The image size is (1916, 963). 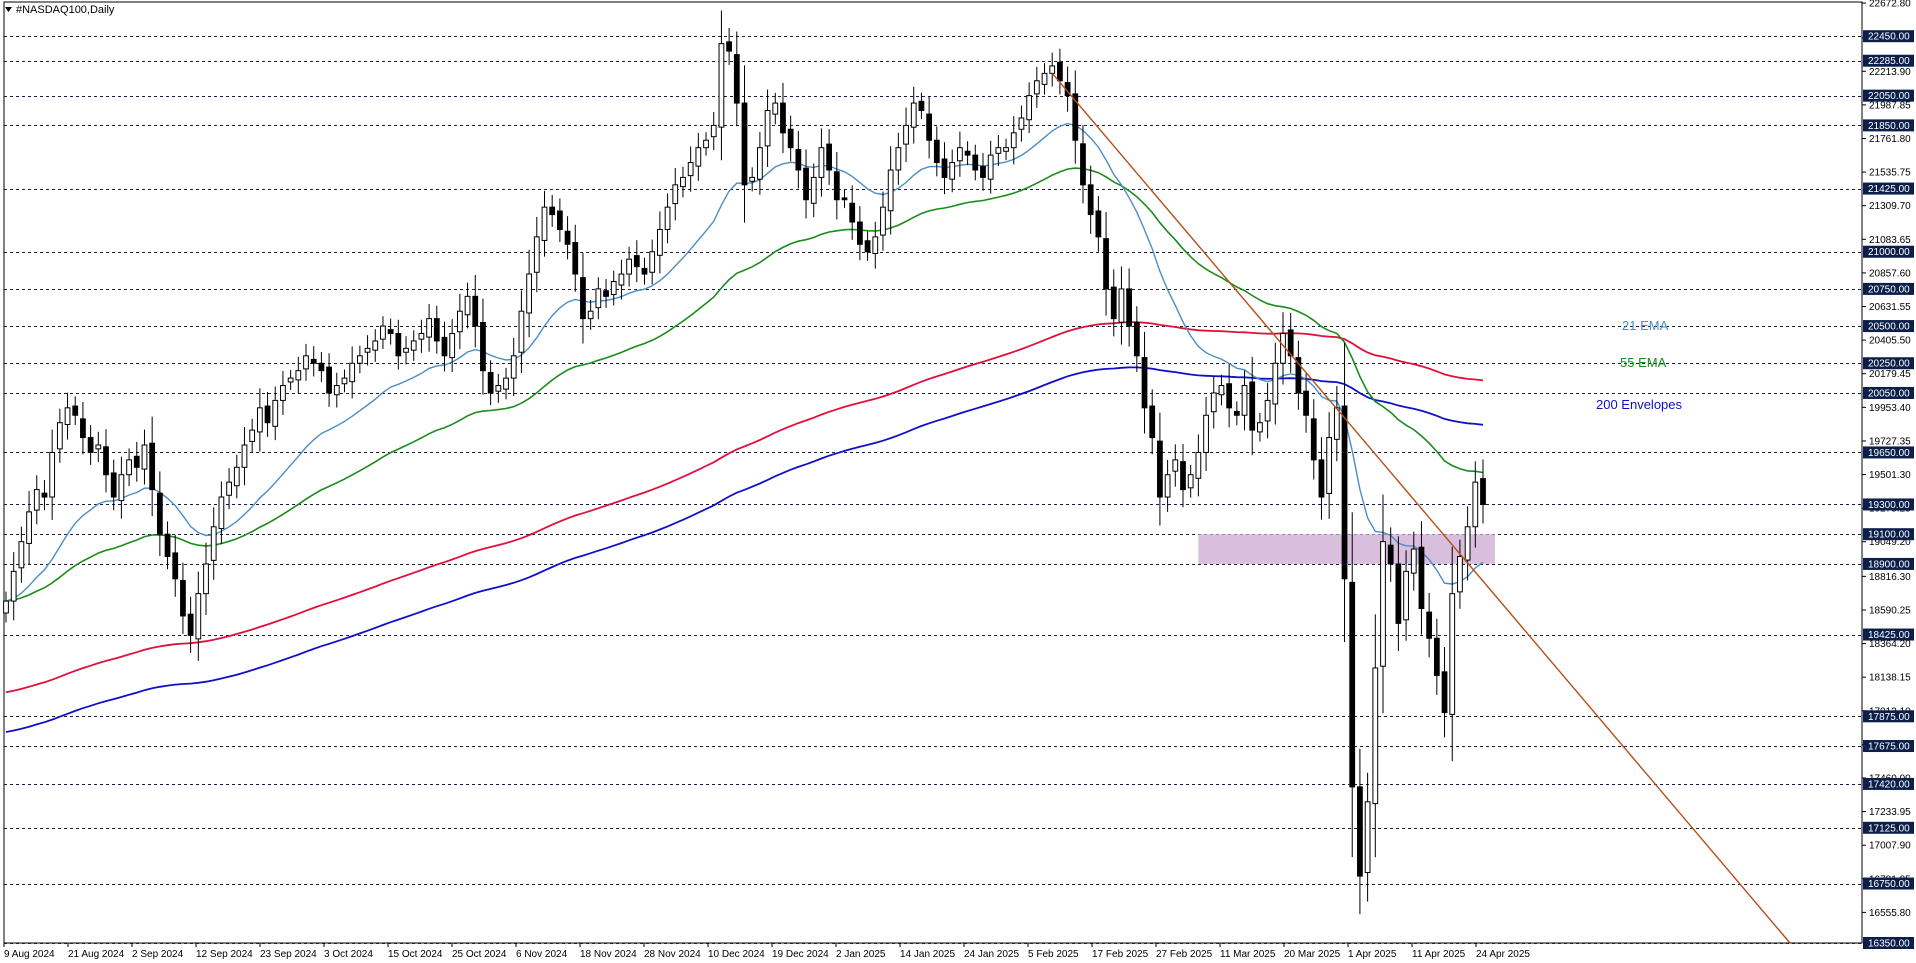 What do you see at coordinates (608, 954) in the screenshot?
I see `x-tick-label: 18 Nov 2024` at bounding box center [608, 954].